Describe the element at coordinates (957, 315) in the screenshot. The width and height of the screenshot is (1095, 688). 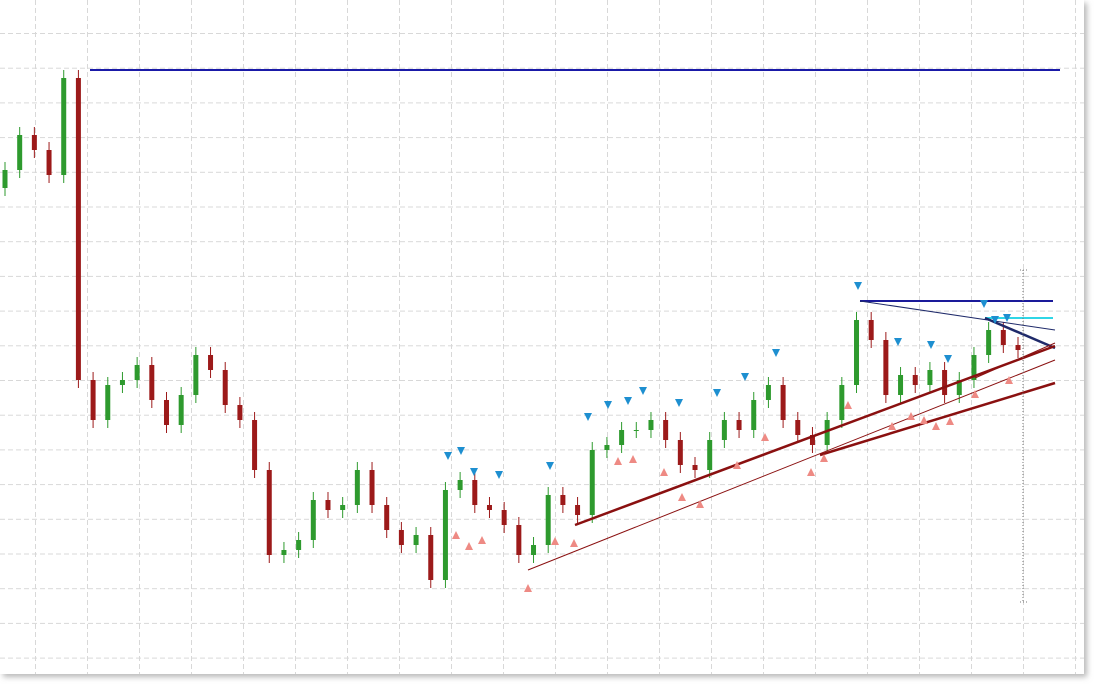
I see `trend-line` at that location.